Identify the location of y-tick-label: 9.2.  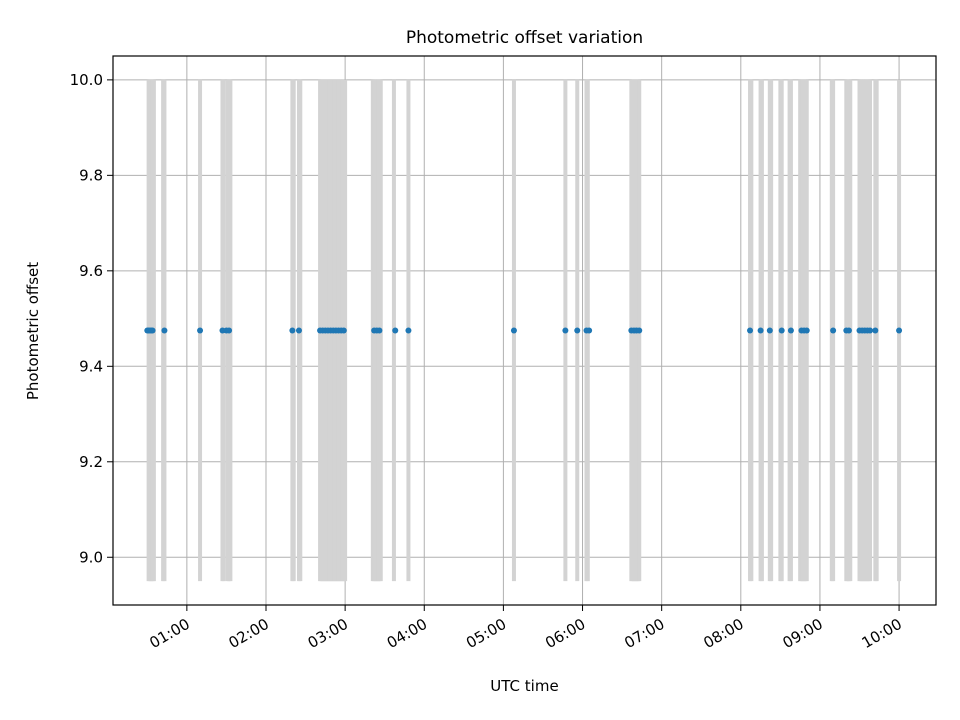
(91, 462).